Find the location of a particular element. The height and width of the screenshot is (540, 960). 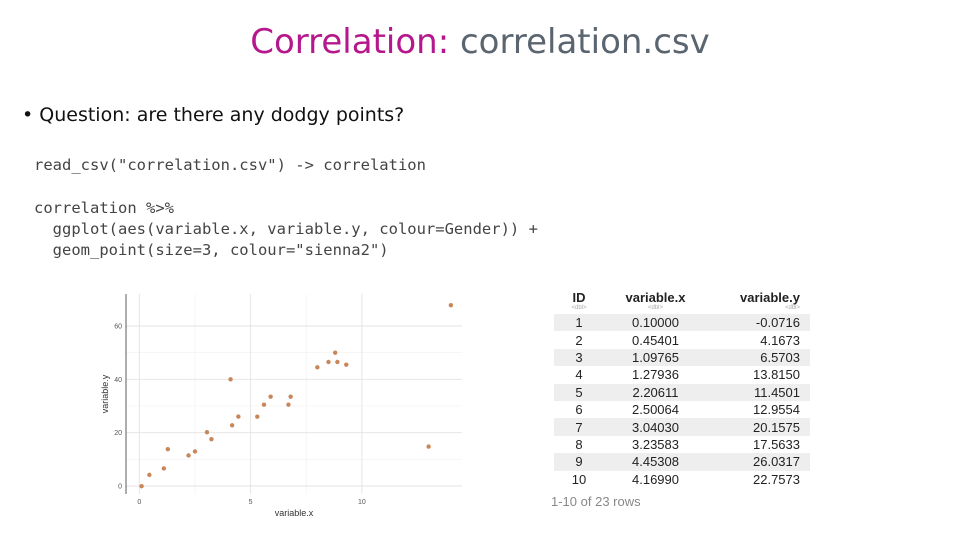

question-text: : are there any dodgy points? is located at coordinates (264, 115).